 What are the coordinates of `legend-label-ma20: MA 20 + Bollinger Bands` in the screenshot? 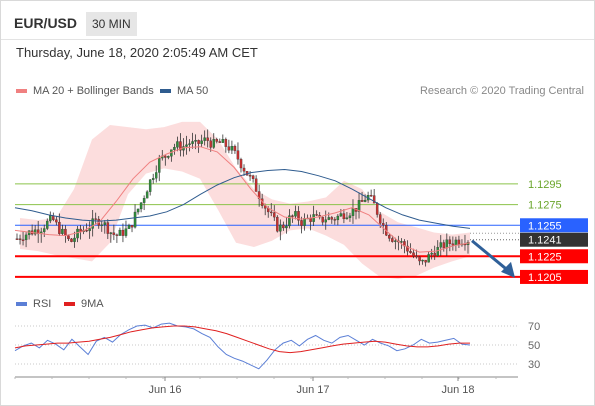 It's located at (93, 91).